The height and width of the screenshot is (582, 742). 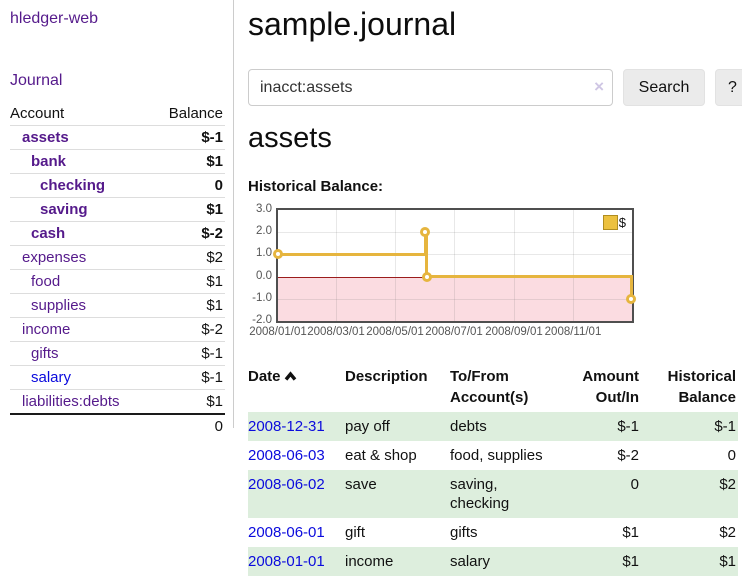 What do you see at coordinates (262, 297) in the screenshot?
I see `y-axis-label: -1.0` at bounding box center [262, 297].